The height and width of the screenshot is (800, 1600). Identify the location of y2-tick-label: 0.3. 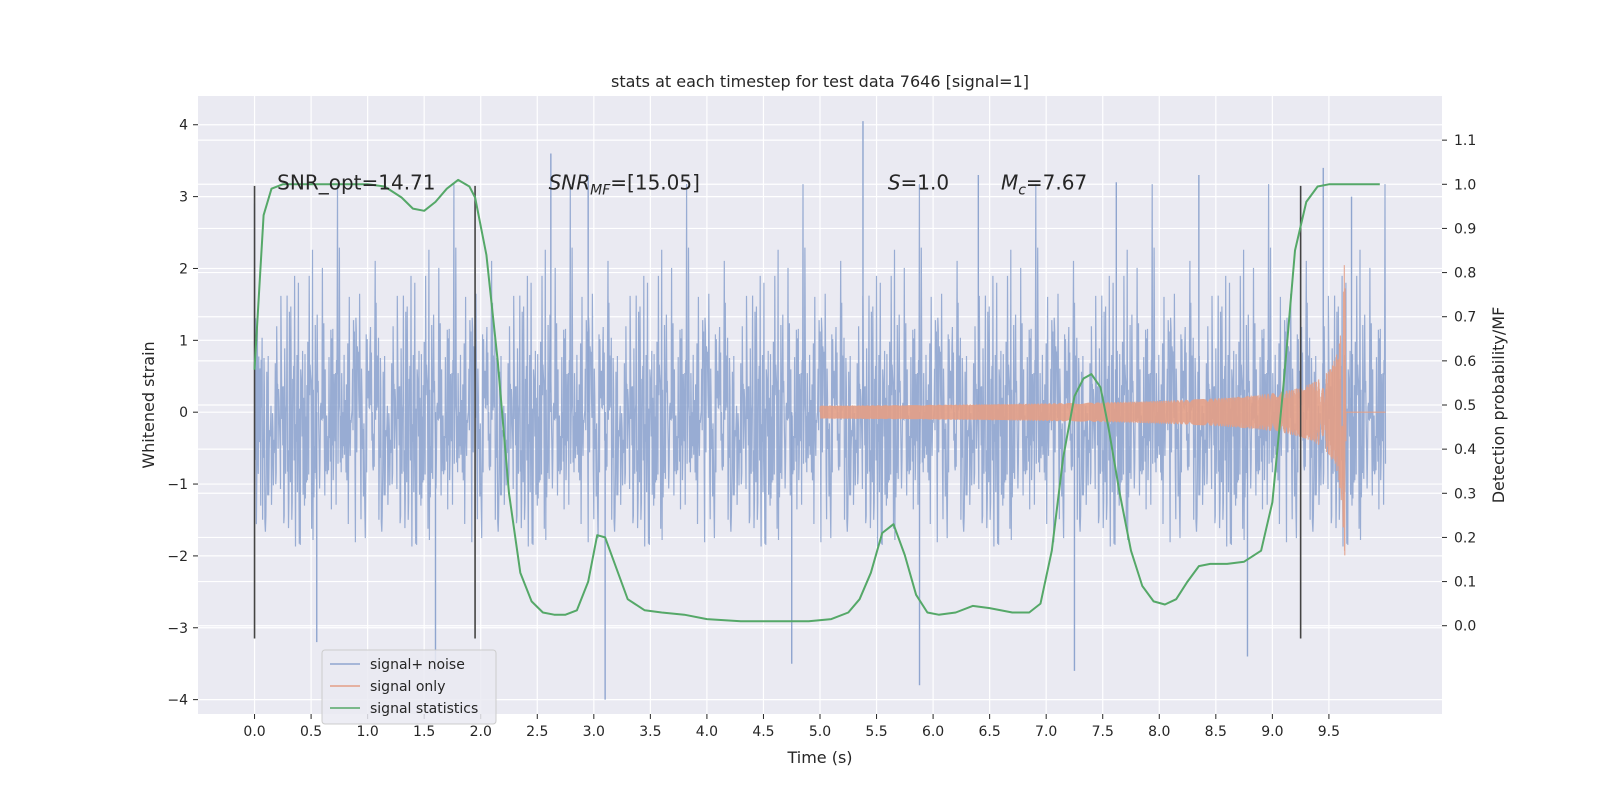
(1465, 494).